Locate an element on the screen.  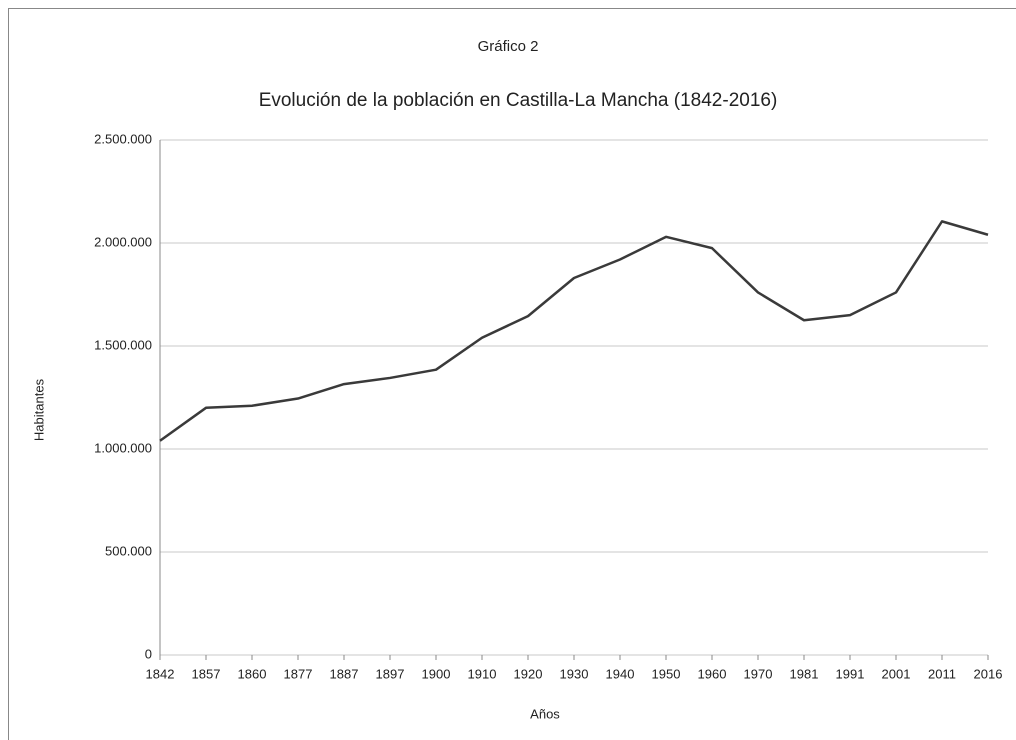
x-tick-label: 2016 is located at coordinates (988, 673).